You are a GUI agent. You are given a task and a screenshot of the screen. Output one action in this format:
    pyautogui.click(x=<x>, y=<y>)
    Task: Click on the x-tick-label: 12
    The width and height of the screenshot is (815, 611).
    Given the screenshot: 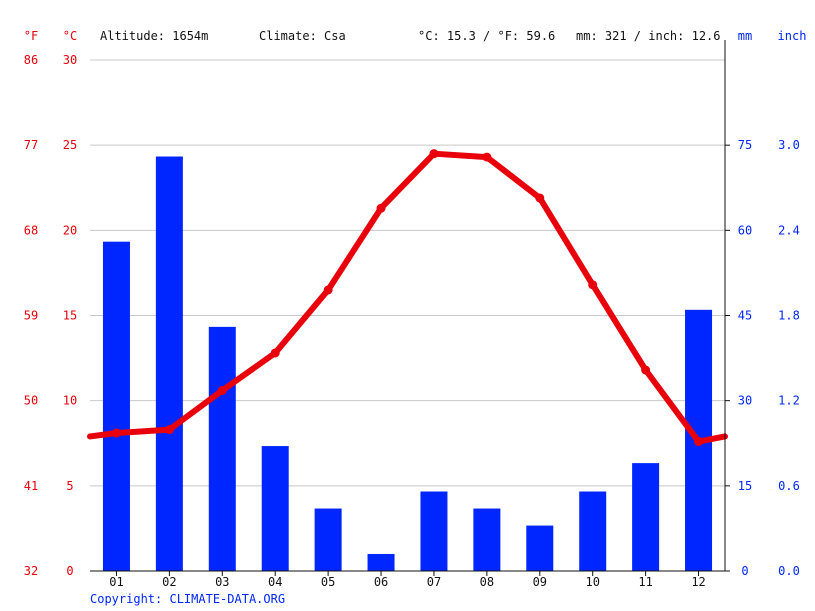 What is the action you would take?
    pyautogui.click(x=698, y=582)
    